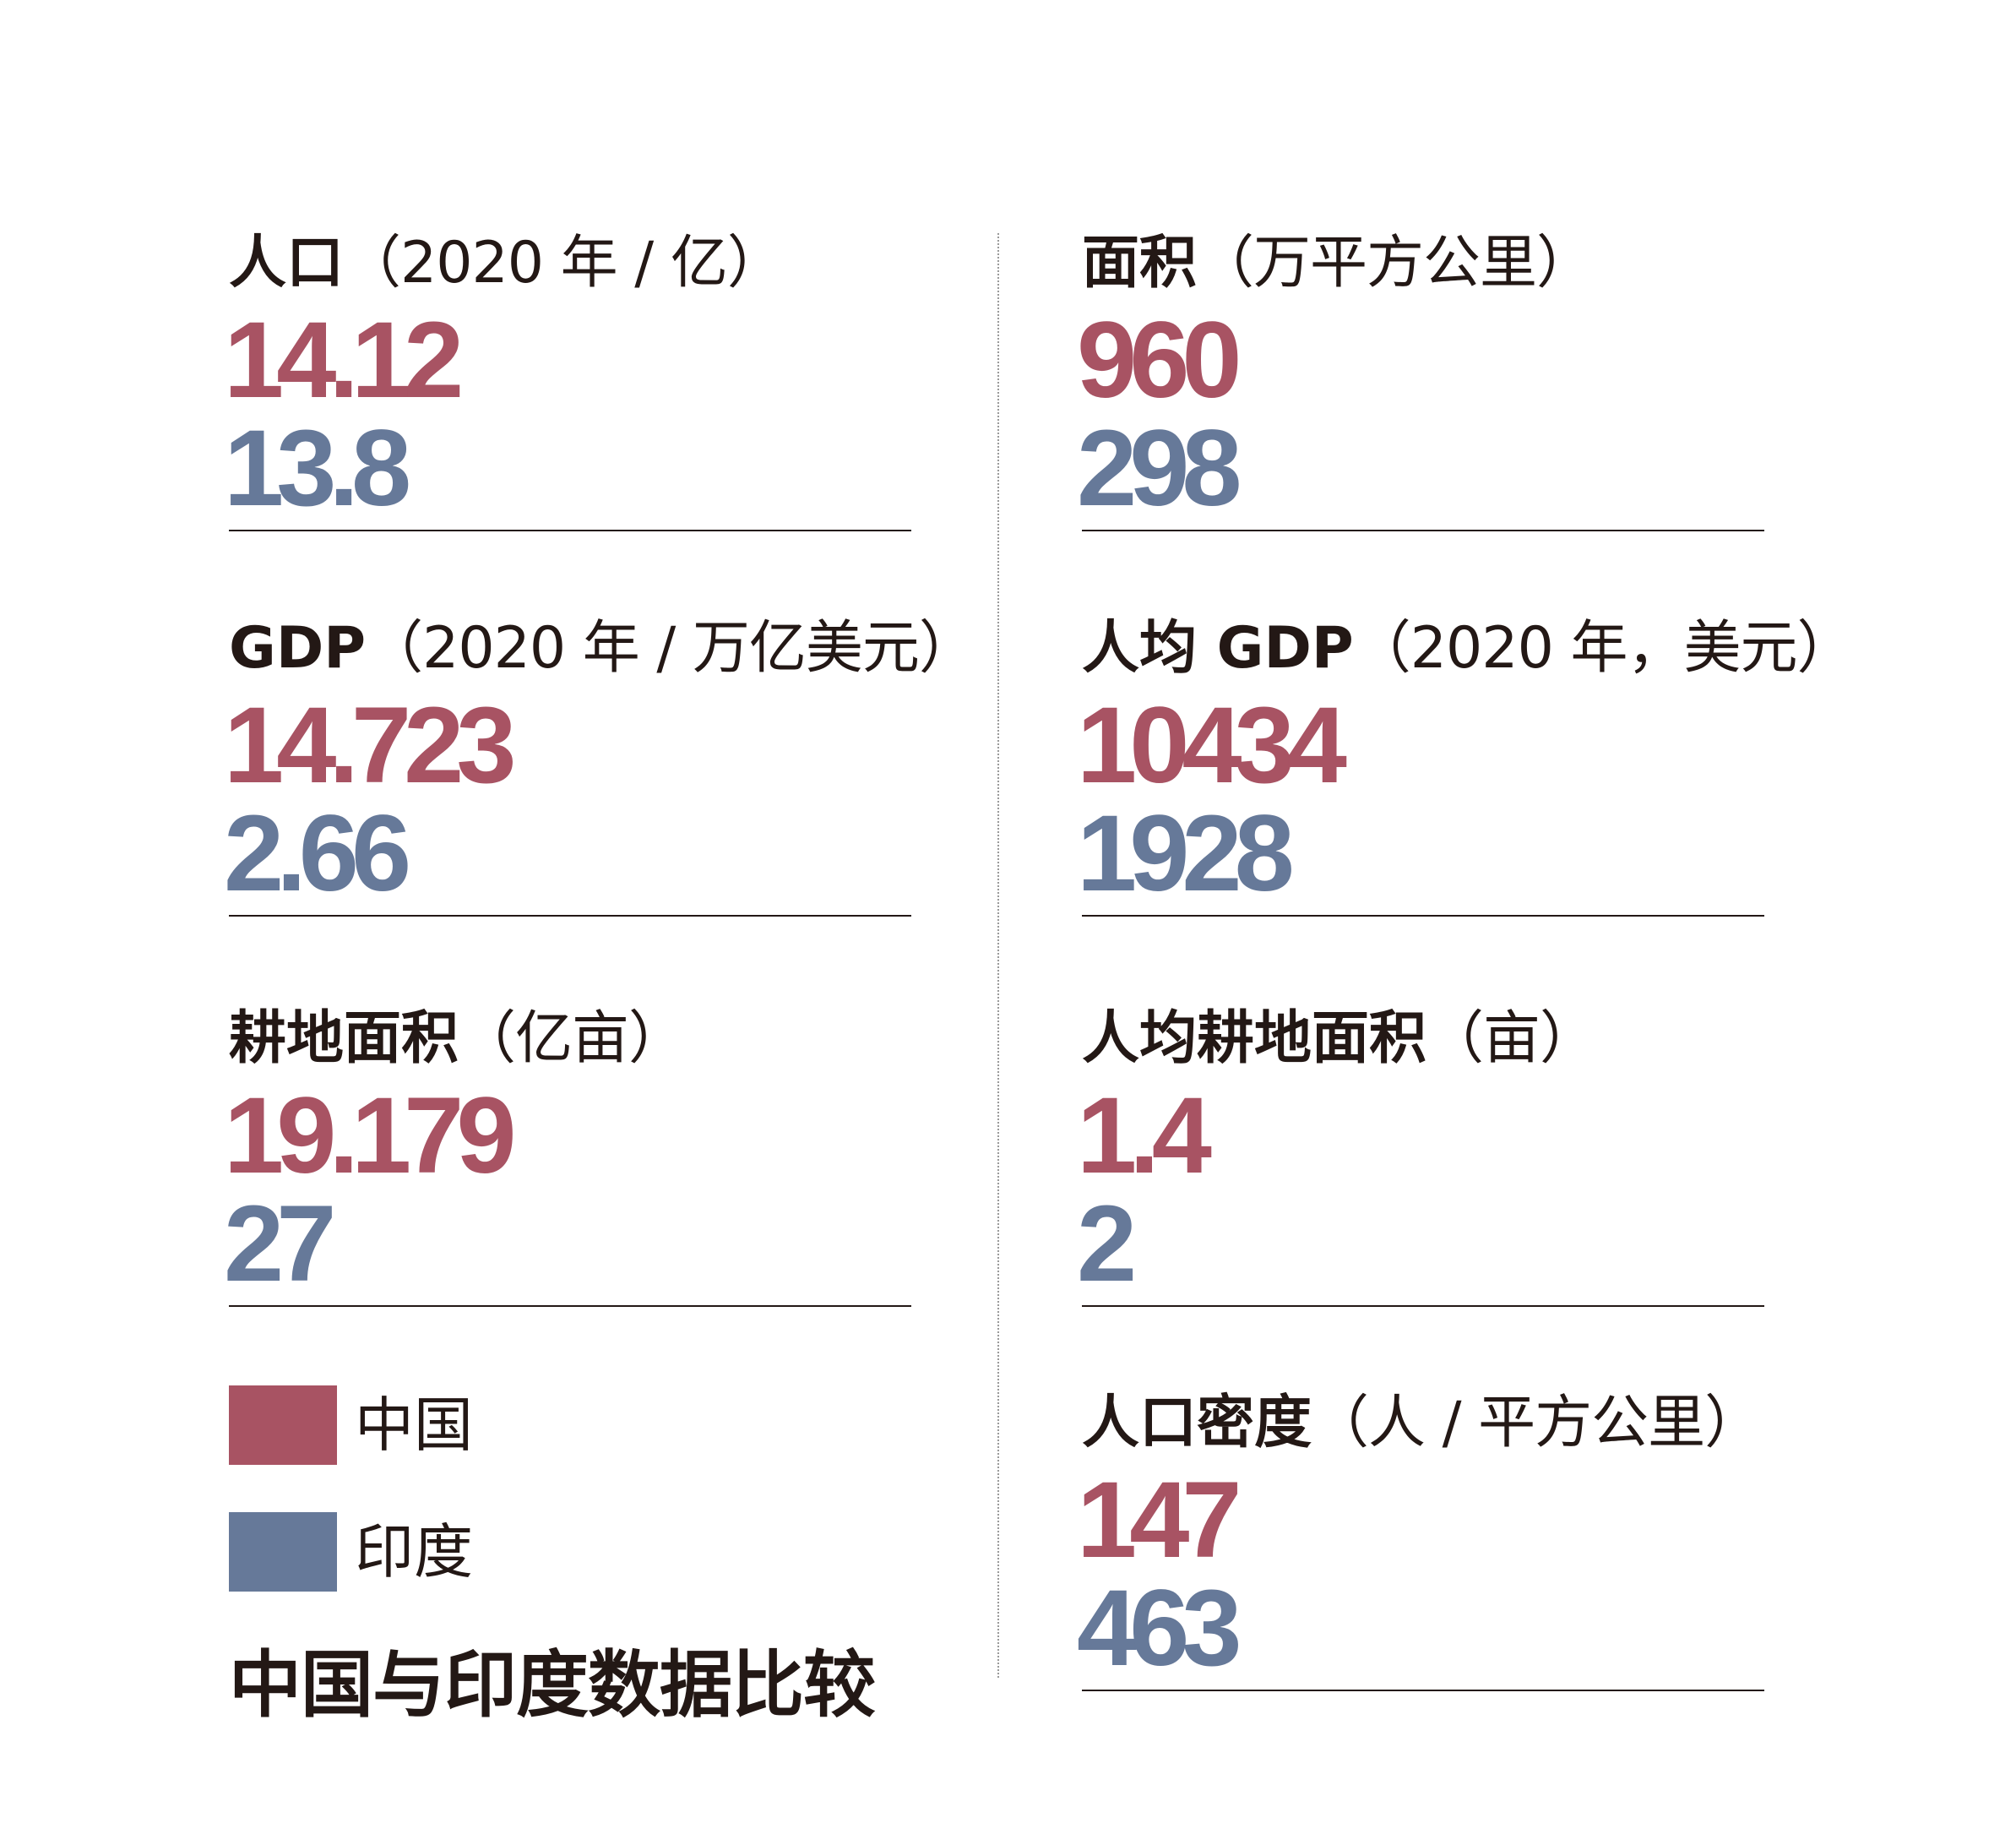 Image resolution: width=2016 pixels, height=1845 pixels. I want to click on china-value: 19.179, so click(370, 1135).